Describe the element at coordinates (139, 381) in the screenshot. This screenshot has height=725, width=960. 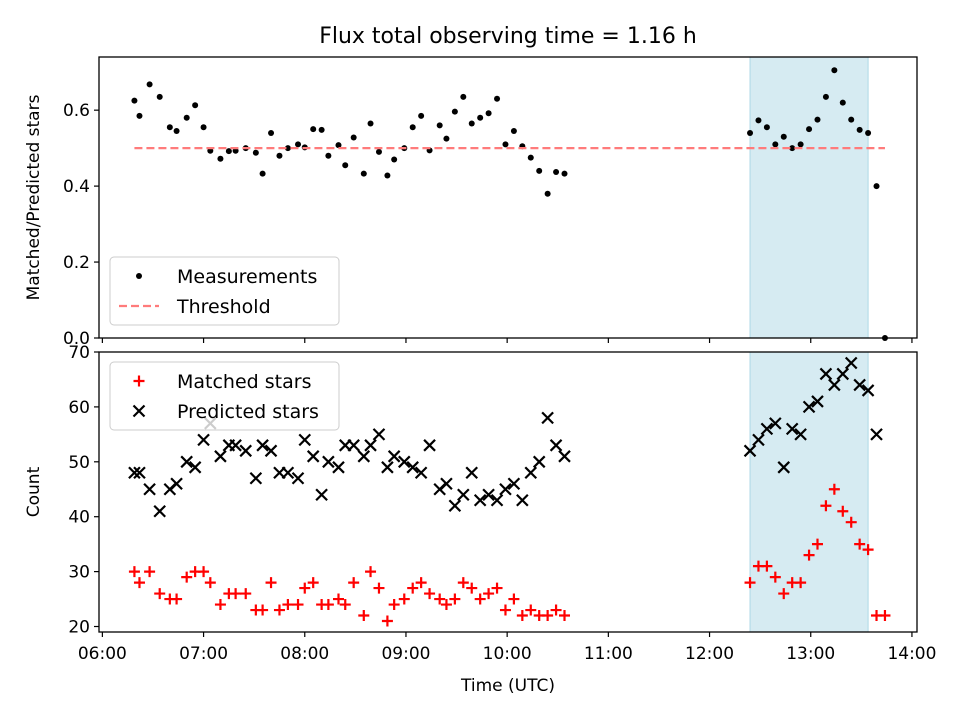
I see `legend-matched-swatch` at that location.